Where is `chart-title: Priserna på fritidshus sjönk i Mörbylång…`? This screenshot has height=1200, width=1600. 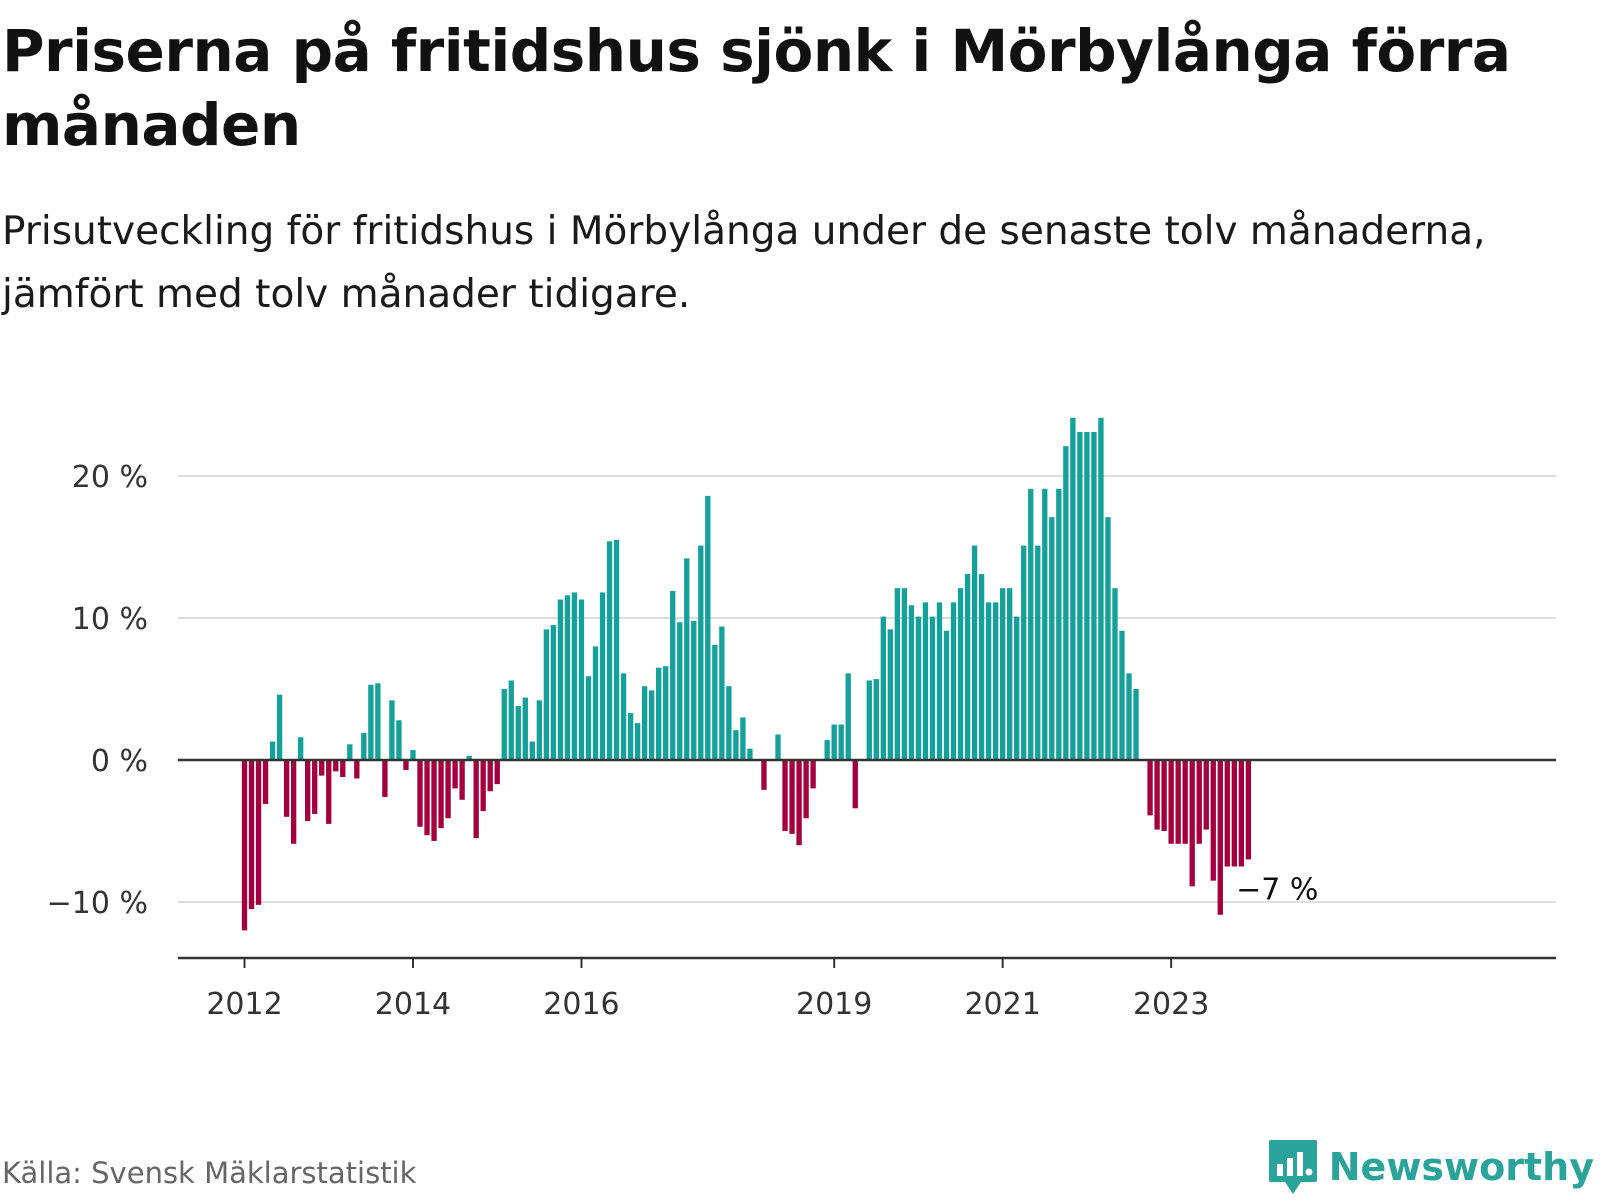
chart-title: Priserna på fritidshus sjönk i Mörbylång… is located at coordinates (756, 88).